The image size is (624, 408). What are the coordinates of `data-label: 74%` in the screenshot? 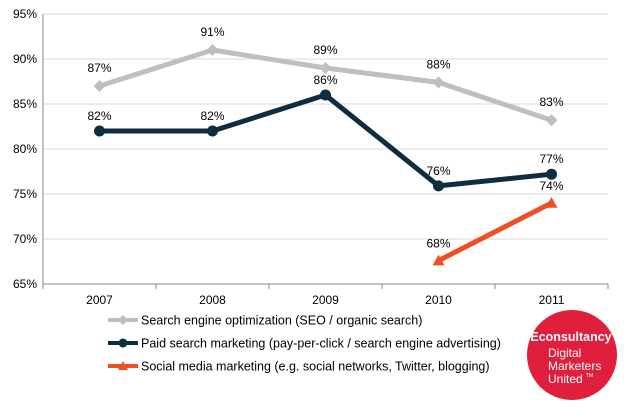 It's located at (551, 186).